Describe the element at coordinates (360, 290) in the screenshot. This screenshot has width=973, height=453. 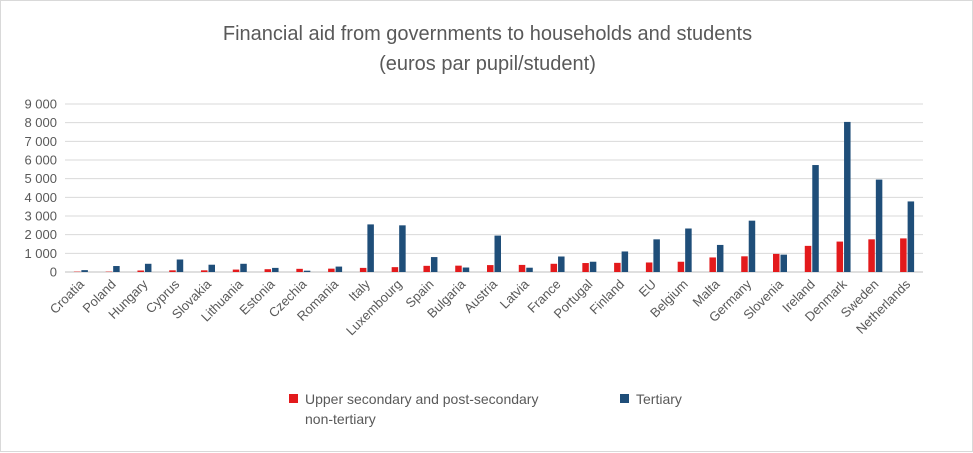
I see `x-category-label: Italy` at that location.